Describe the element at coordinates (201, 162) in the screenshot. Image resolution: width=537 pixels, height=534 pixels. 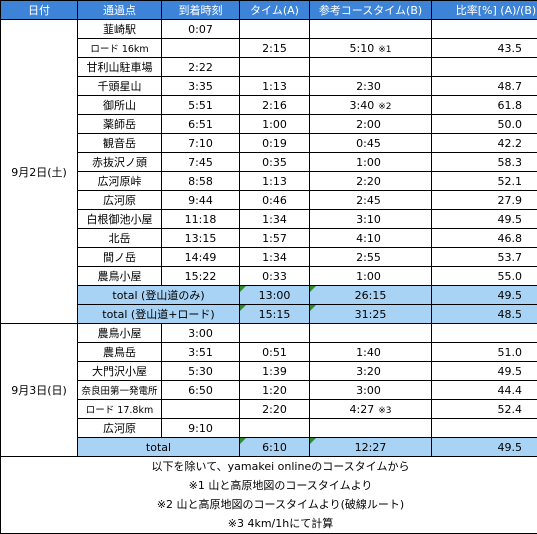
I see `arrival-cell: 7:45` at that location.